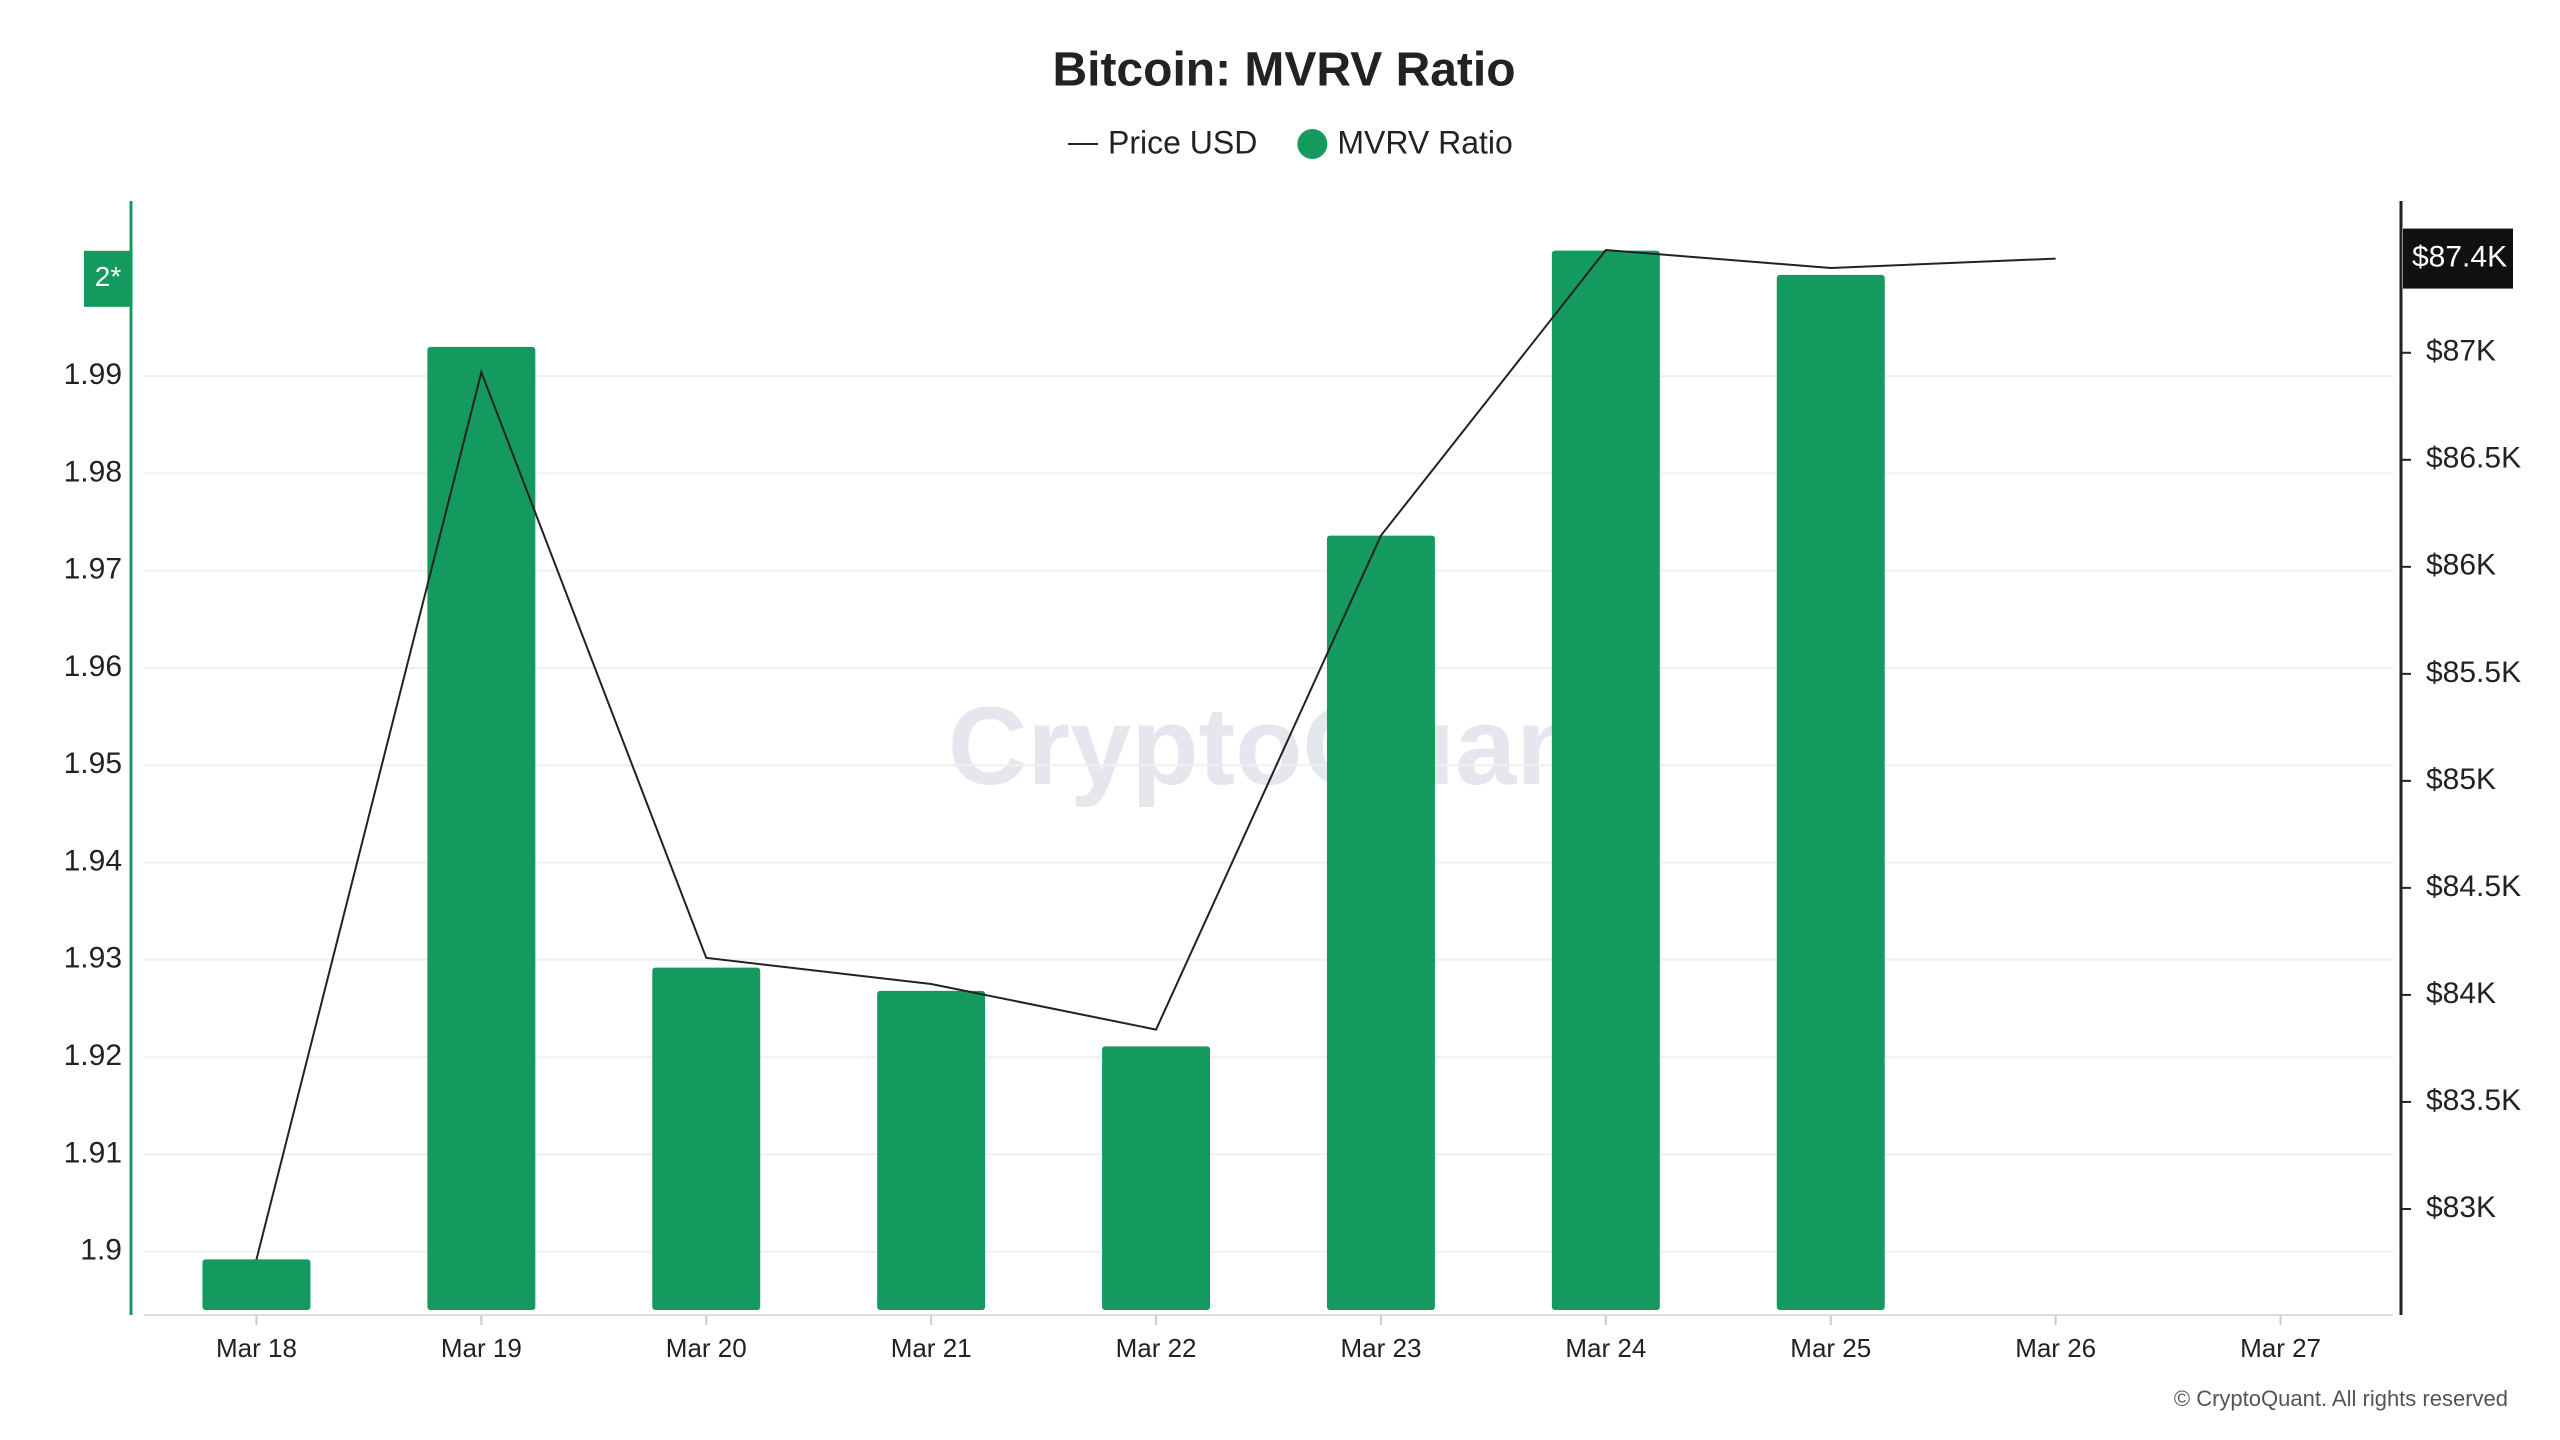 This screenshot has width=2560, height=1440. What do you see at coordinates (1605, 1348) in the screenshot?
I see `x-tick-label: Mar 24` at bounding box center [1605, 1348].